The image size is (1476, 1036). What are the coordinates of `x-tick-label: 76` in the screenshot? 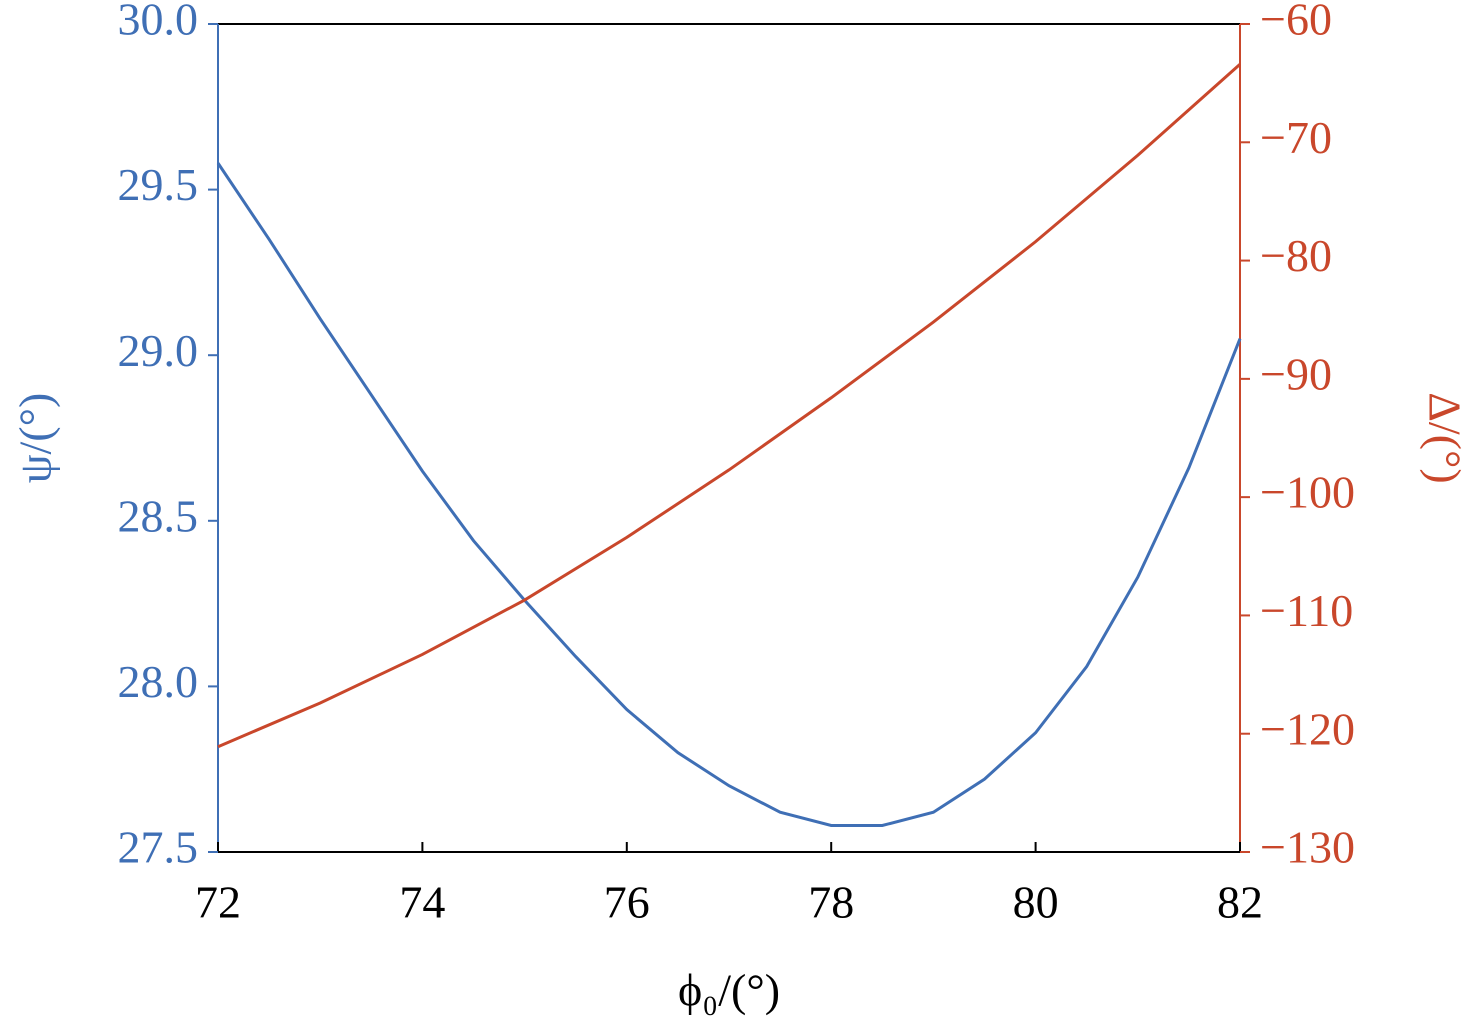 It's located at (627, 902).